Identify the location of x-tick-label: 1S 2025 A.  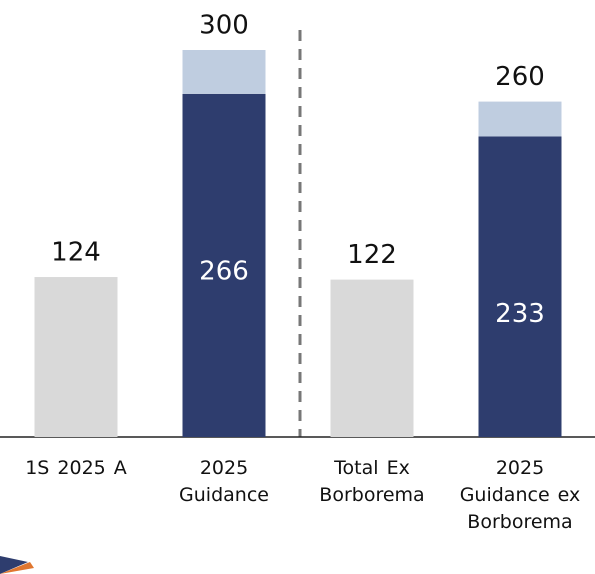
(76, 468).